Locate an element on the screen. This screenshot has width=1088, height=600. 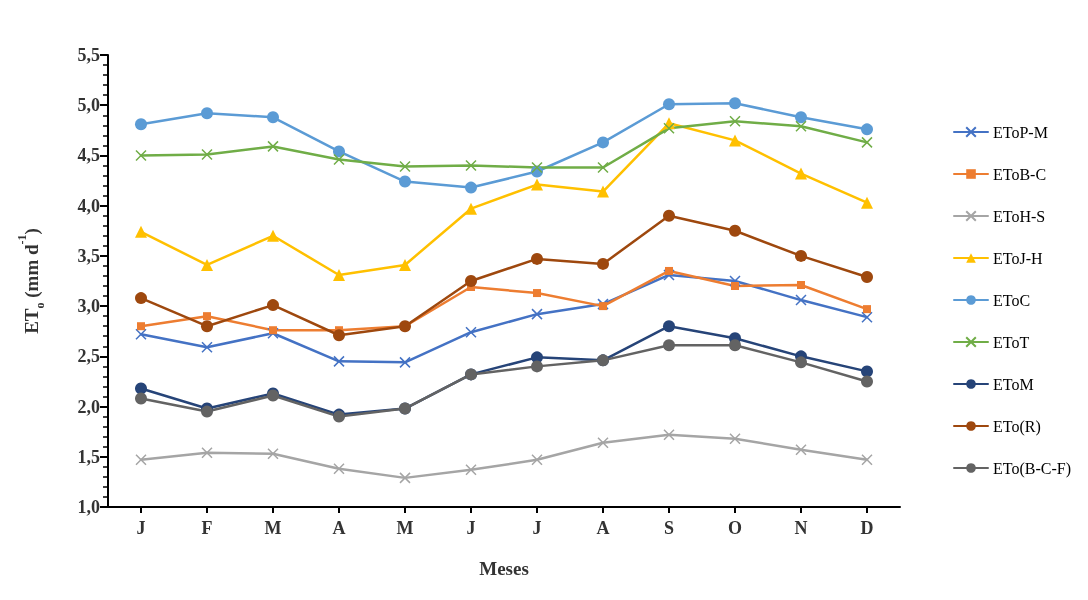
y-tick-label: 3,5 is located at coordinates (88, 255).